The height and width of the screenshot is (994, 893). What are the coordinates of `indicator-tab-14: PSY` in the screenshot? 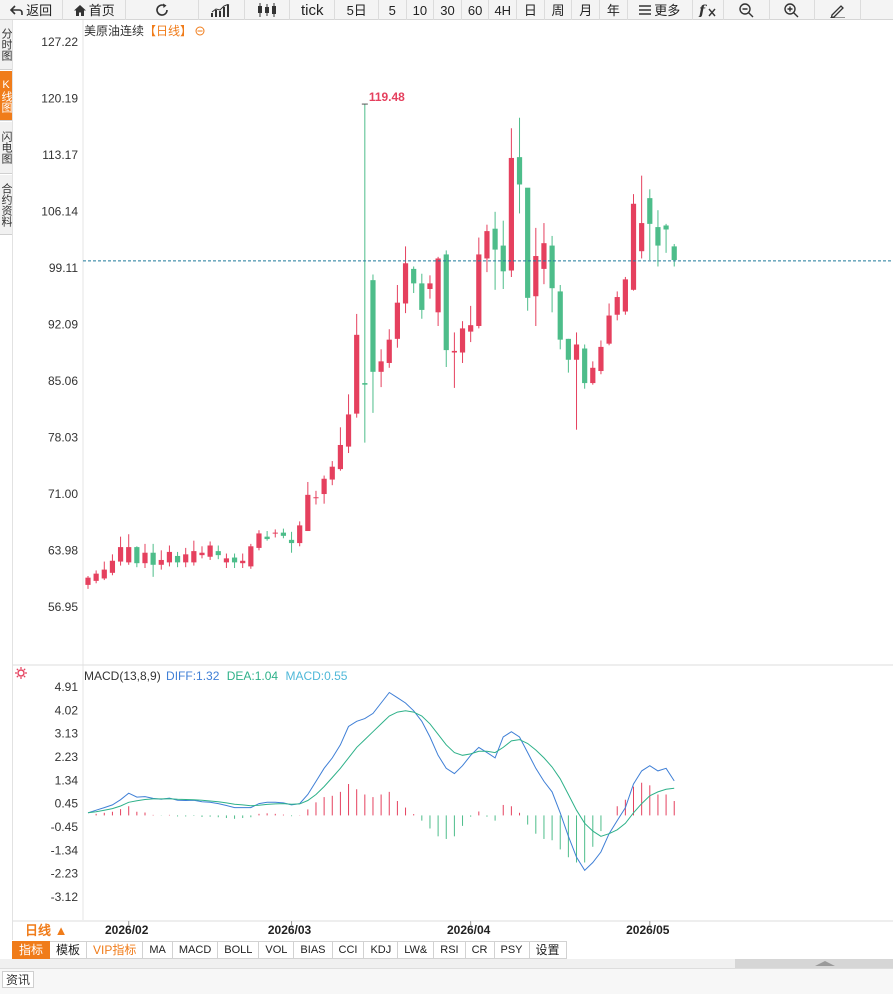 It's located at (512, 950).